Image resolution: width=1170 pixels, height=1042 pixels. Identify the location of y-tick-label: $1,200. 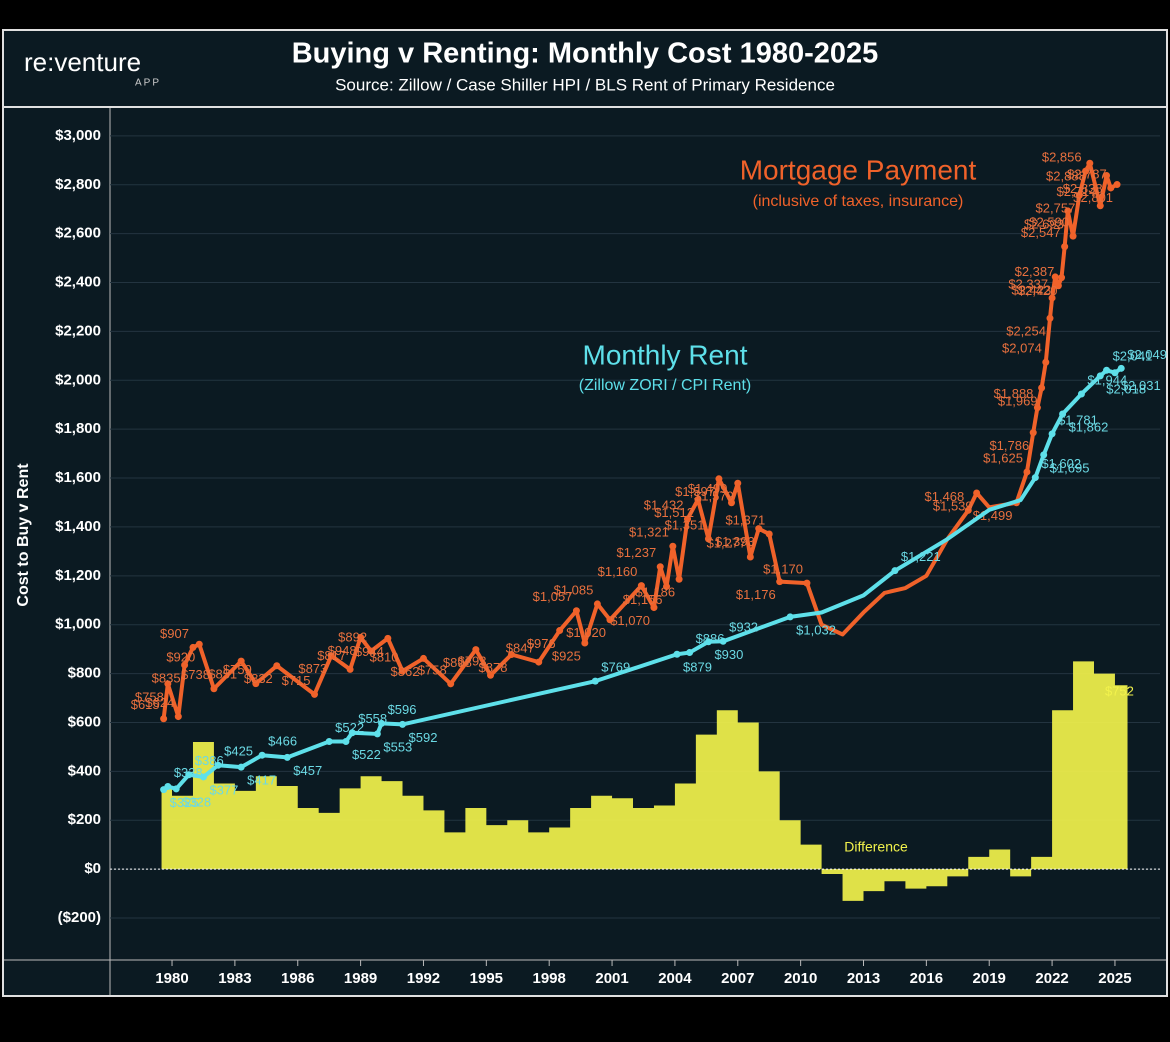
(78, 575).